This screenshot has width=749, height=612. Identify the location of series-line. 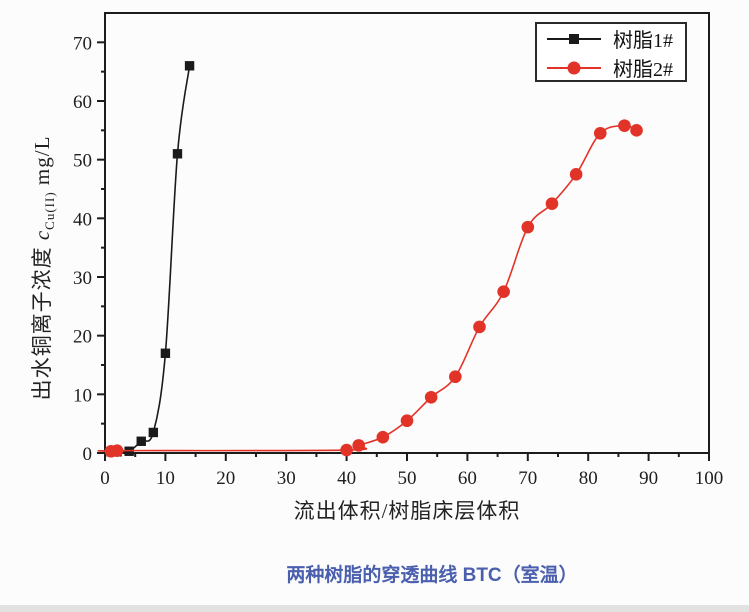
(151, 259).